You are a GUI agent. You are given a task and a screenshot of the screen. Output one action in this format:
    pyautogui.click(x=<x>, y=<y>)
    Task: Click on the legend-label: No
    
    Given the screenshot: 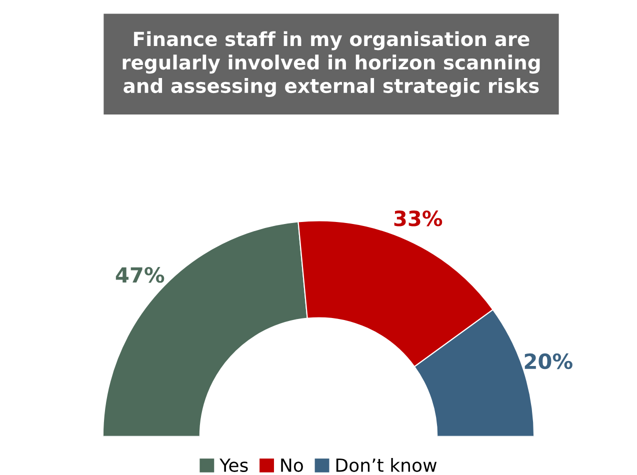 What is the action you would take?
    pyautogui.click(x=292, y=465)
    